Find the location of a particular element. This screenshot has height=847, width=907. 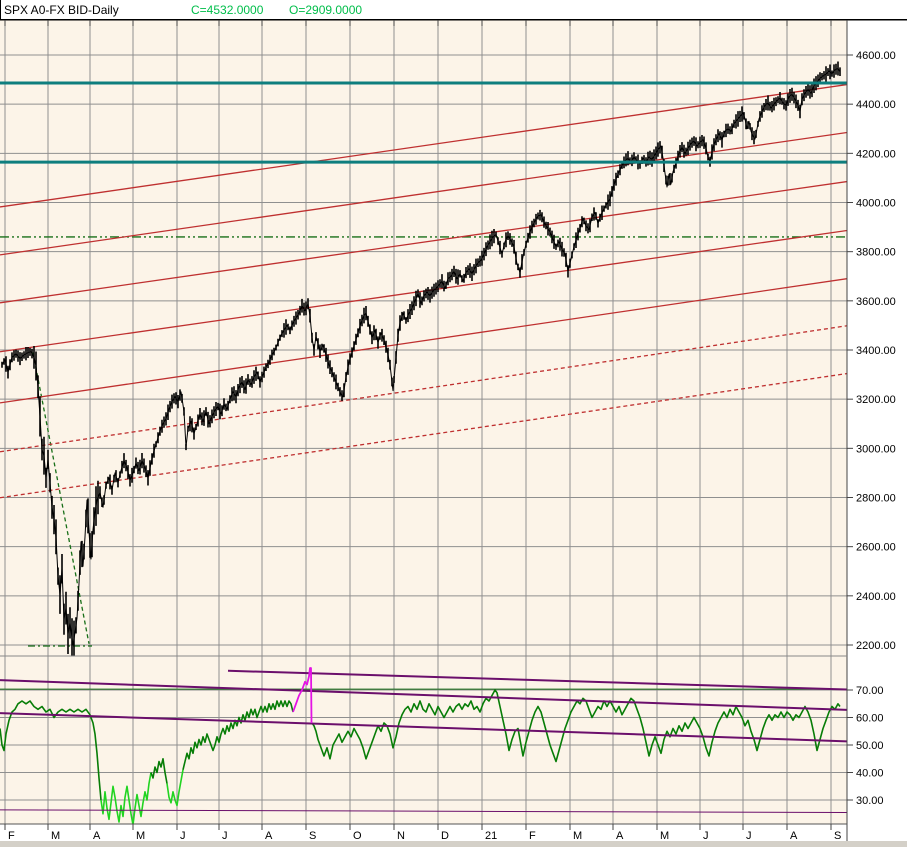

close-quote-label: C=4532.0000 is located at coordinates (227, 10).